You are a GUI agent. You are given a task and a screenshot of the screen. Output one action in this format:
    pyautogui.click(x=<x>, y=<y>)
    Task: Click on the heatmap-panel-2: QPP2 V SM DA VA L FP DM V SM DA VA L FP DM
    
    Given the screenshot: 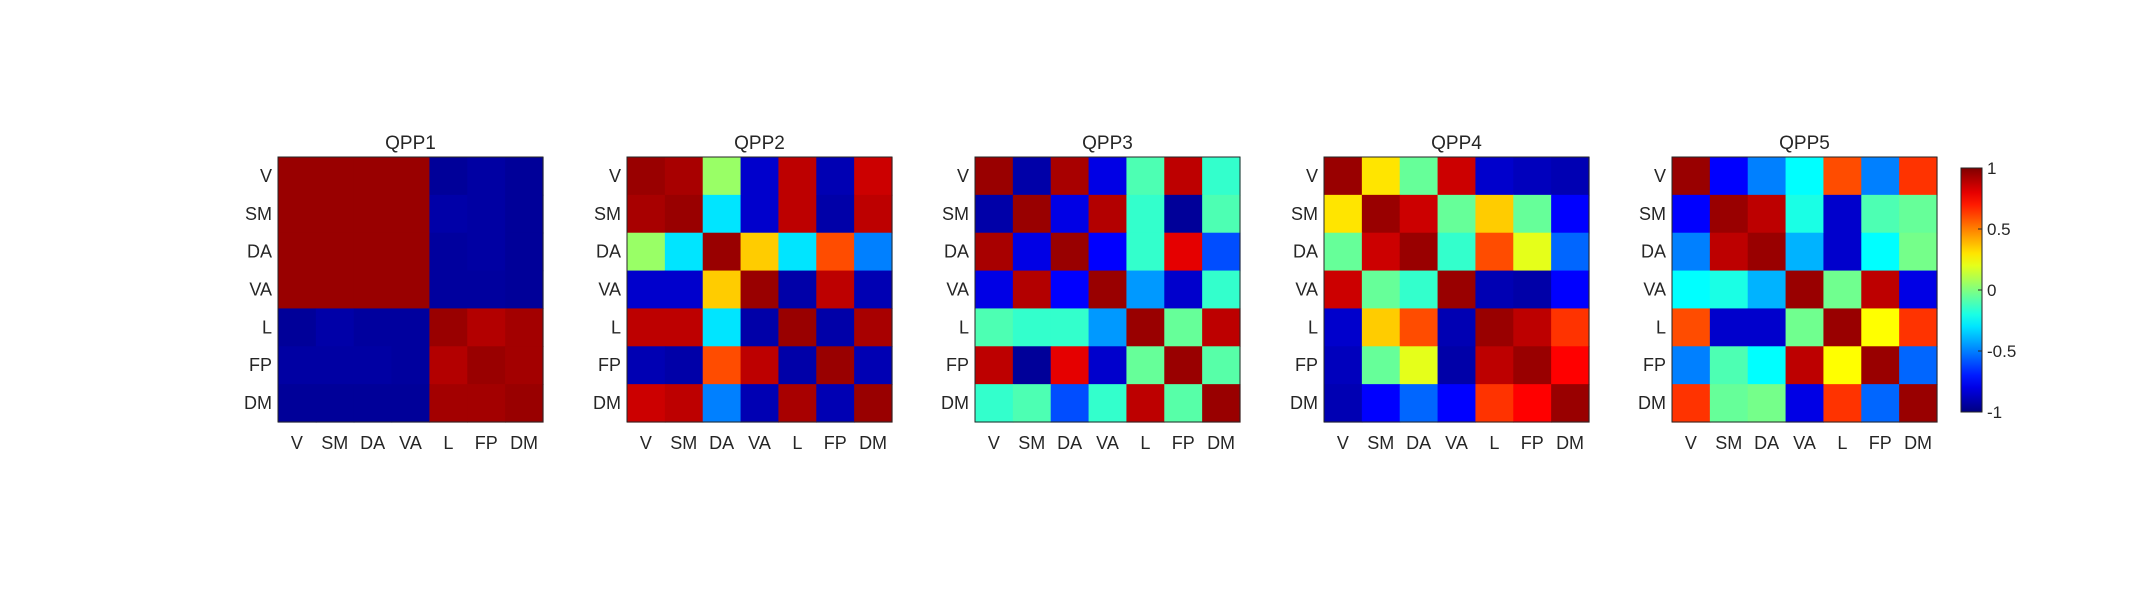 What is the action you would take?
    pyautogui.click(x=743, y=293)
    